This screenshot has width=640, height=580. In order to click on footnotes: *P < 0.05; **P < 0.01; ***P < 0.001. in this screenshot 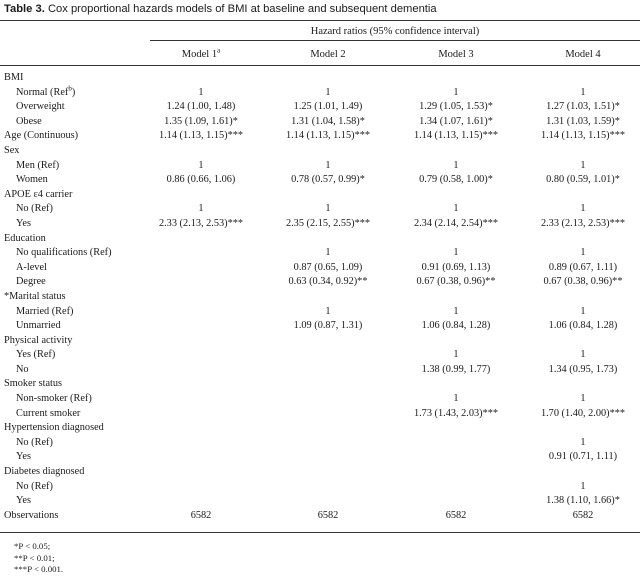, I will do `click(38, 558)`.